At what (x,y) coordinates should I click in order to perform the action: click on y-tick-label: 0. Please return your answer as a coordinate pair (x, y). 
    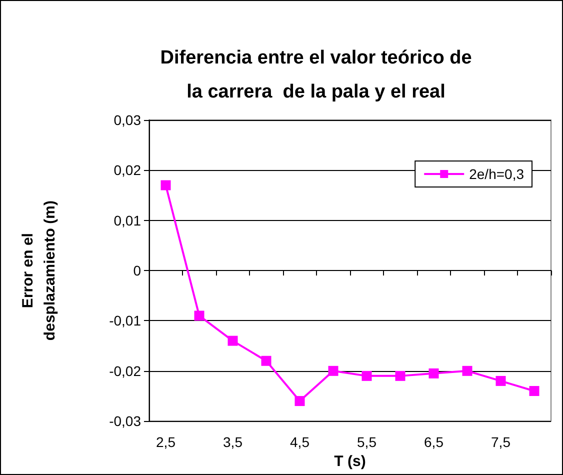
    Looking at the image, I should click on (137, 270).